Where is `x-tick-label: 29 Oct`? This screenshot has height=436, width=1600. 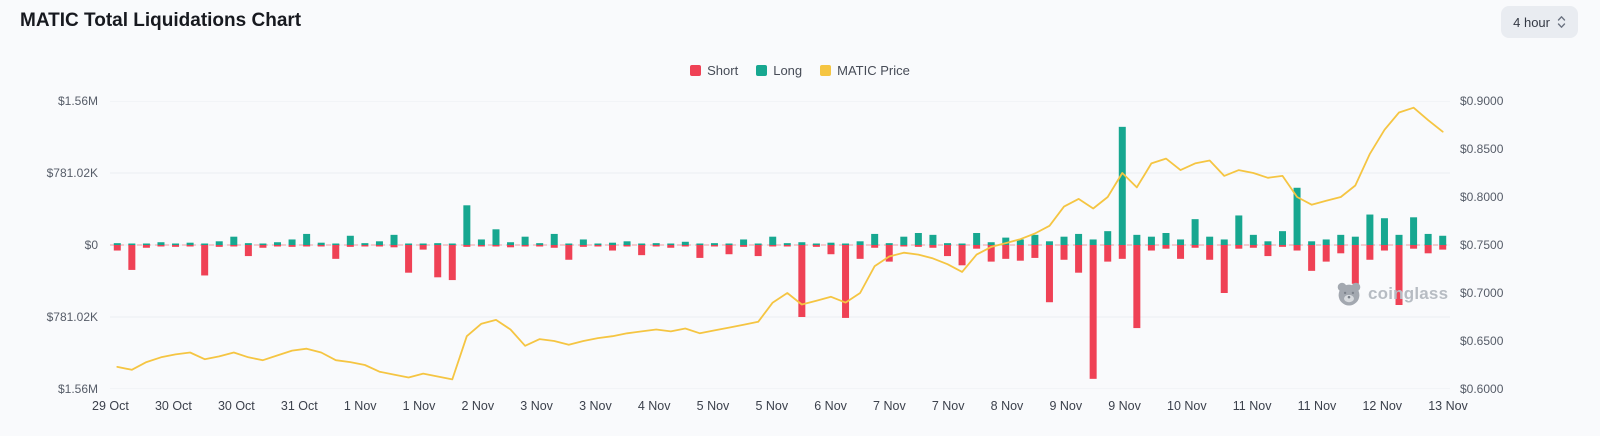 x-tick-label: 29 Oct is located at coordinates (110, 406).